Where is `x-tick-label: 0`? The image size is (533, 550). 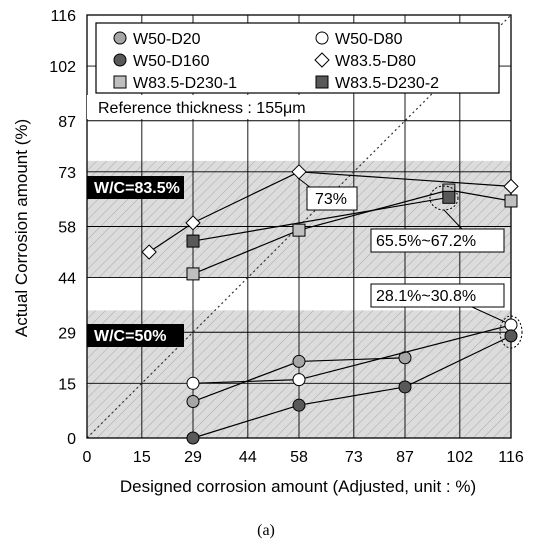 x-tick-label: 0 is located at coordinates (87, 457).